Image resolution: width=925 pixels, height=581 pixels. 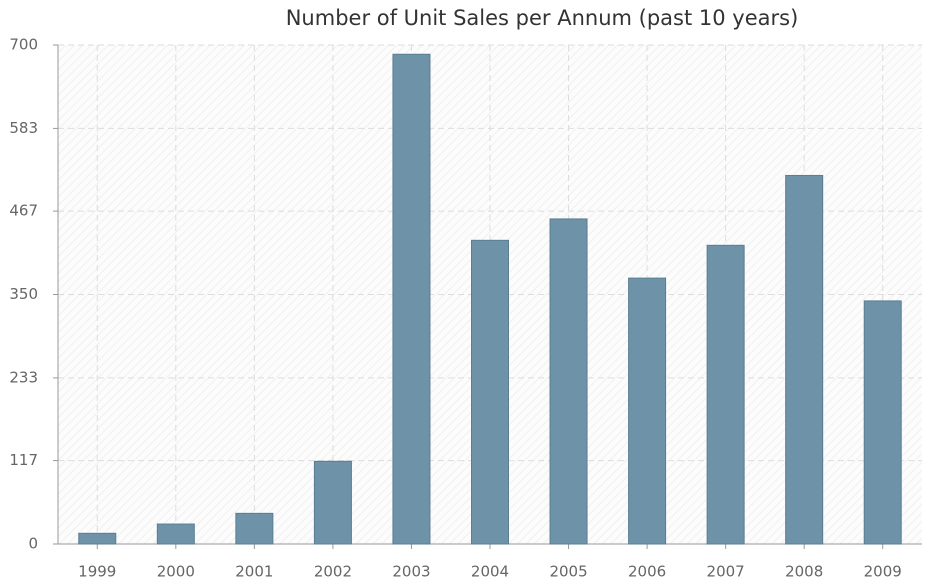 I want to click on x-tick-label: 2002, so click(x=333, y=572).